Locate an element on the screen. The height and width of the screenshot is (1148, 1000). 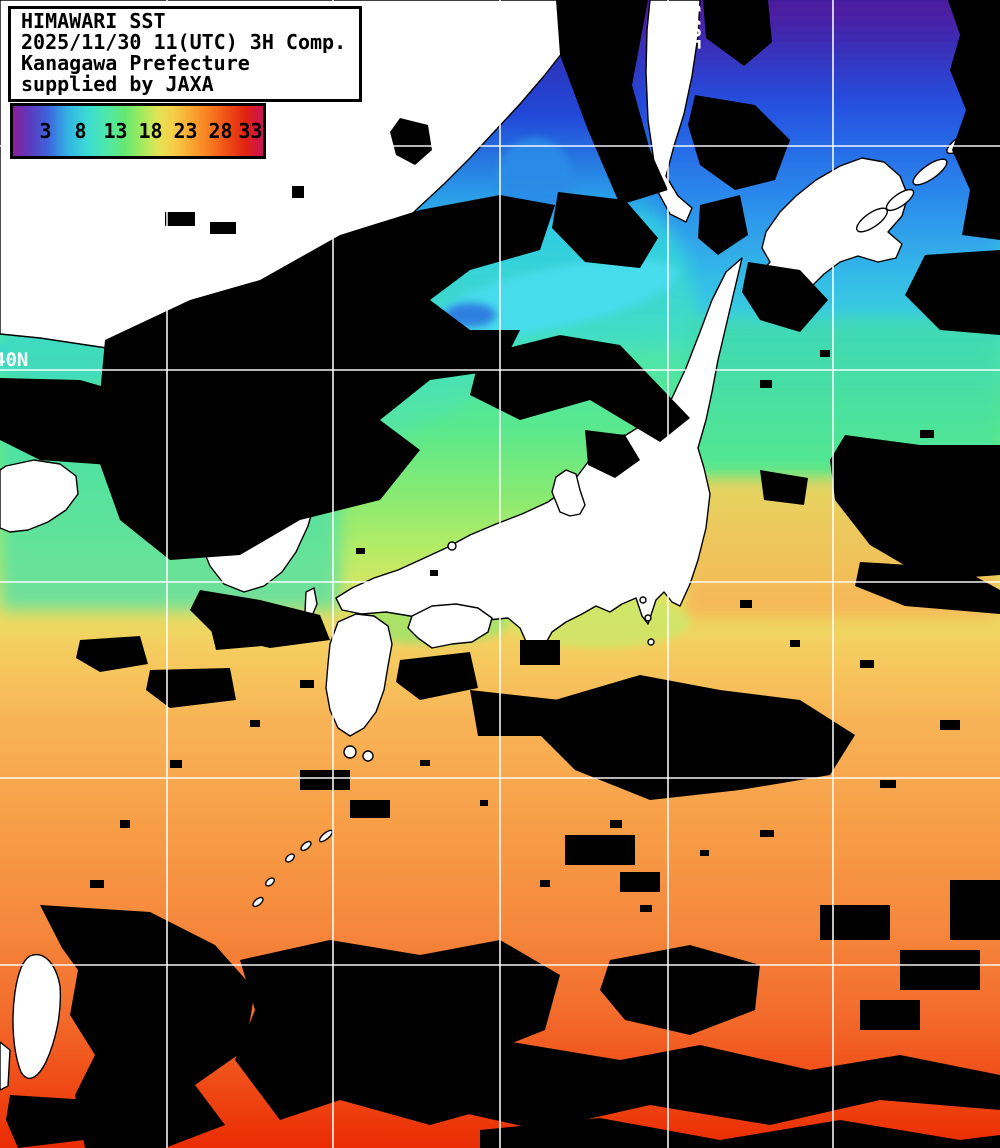
datetime-line: 2025/11/30 11(UTC) 3H Comp. is located at coordinates (184, 42).